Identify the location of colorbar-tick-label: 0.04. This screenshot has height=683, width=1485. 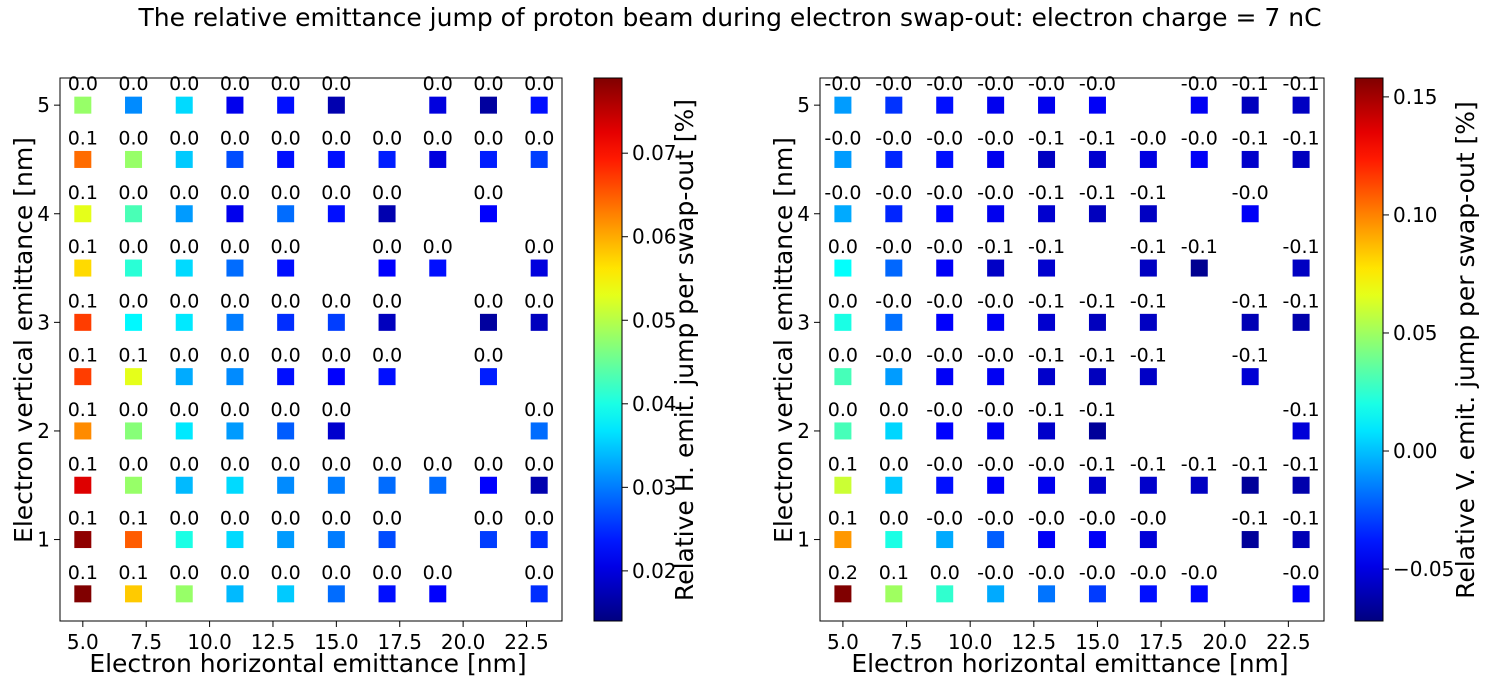
(654, 404).